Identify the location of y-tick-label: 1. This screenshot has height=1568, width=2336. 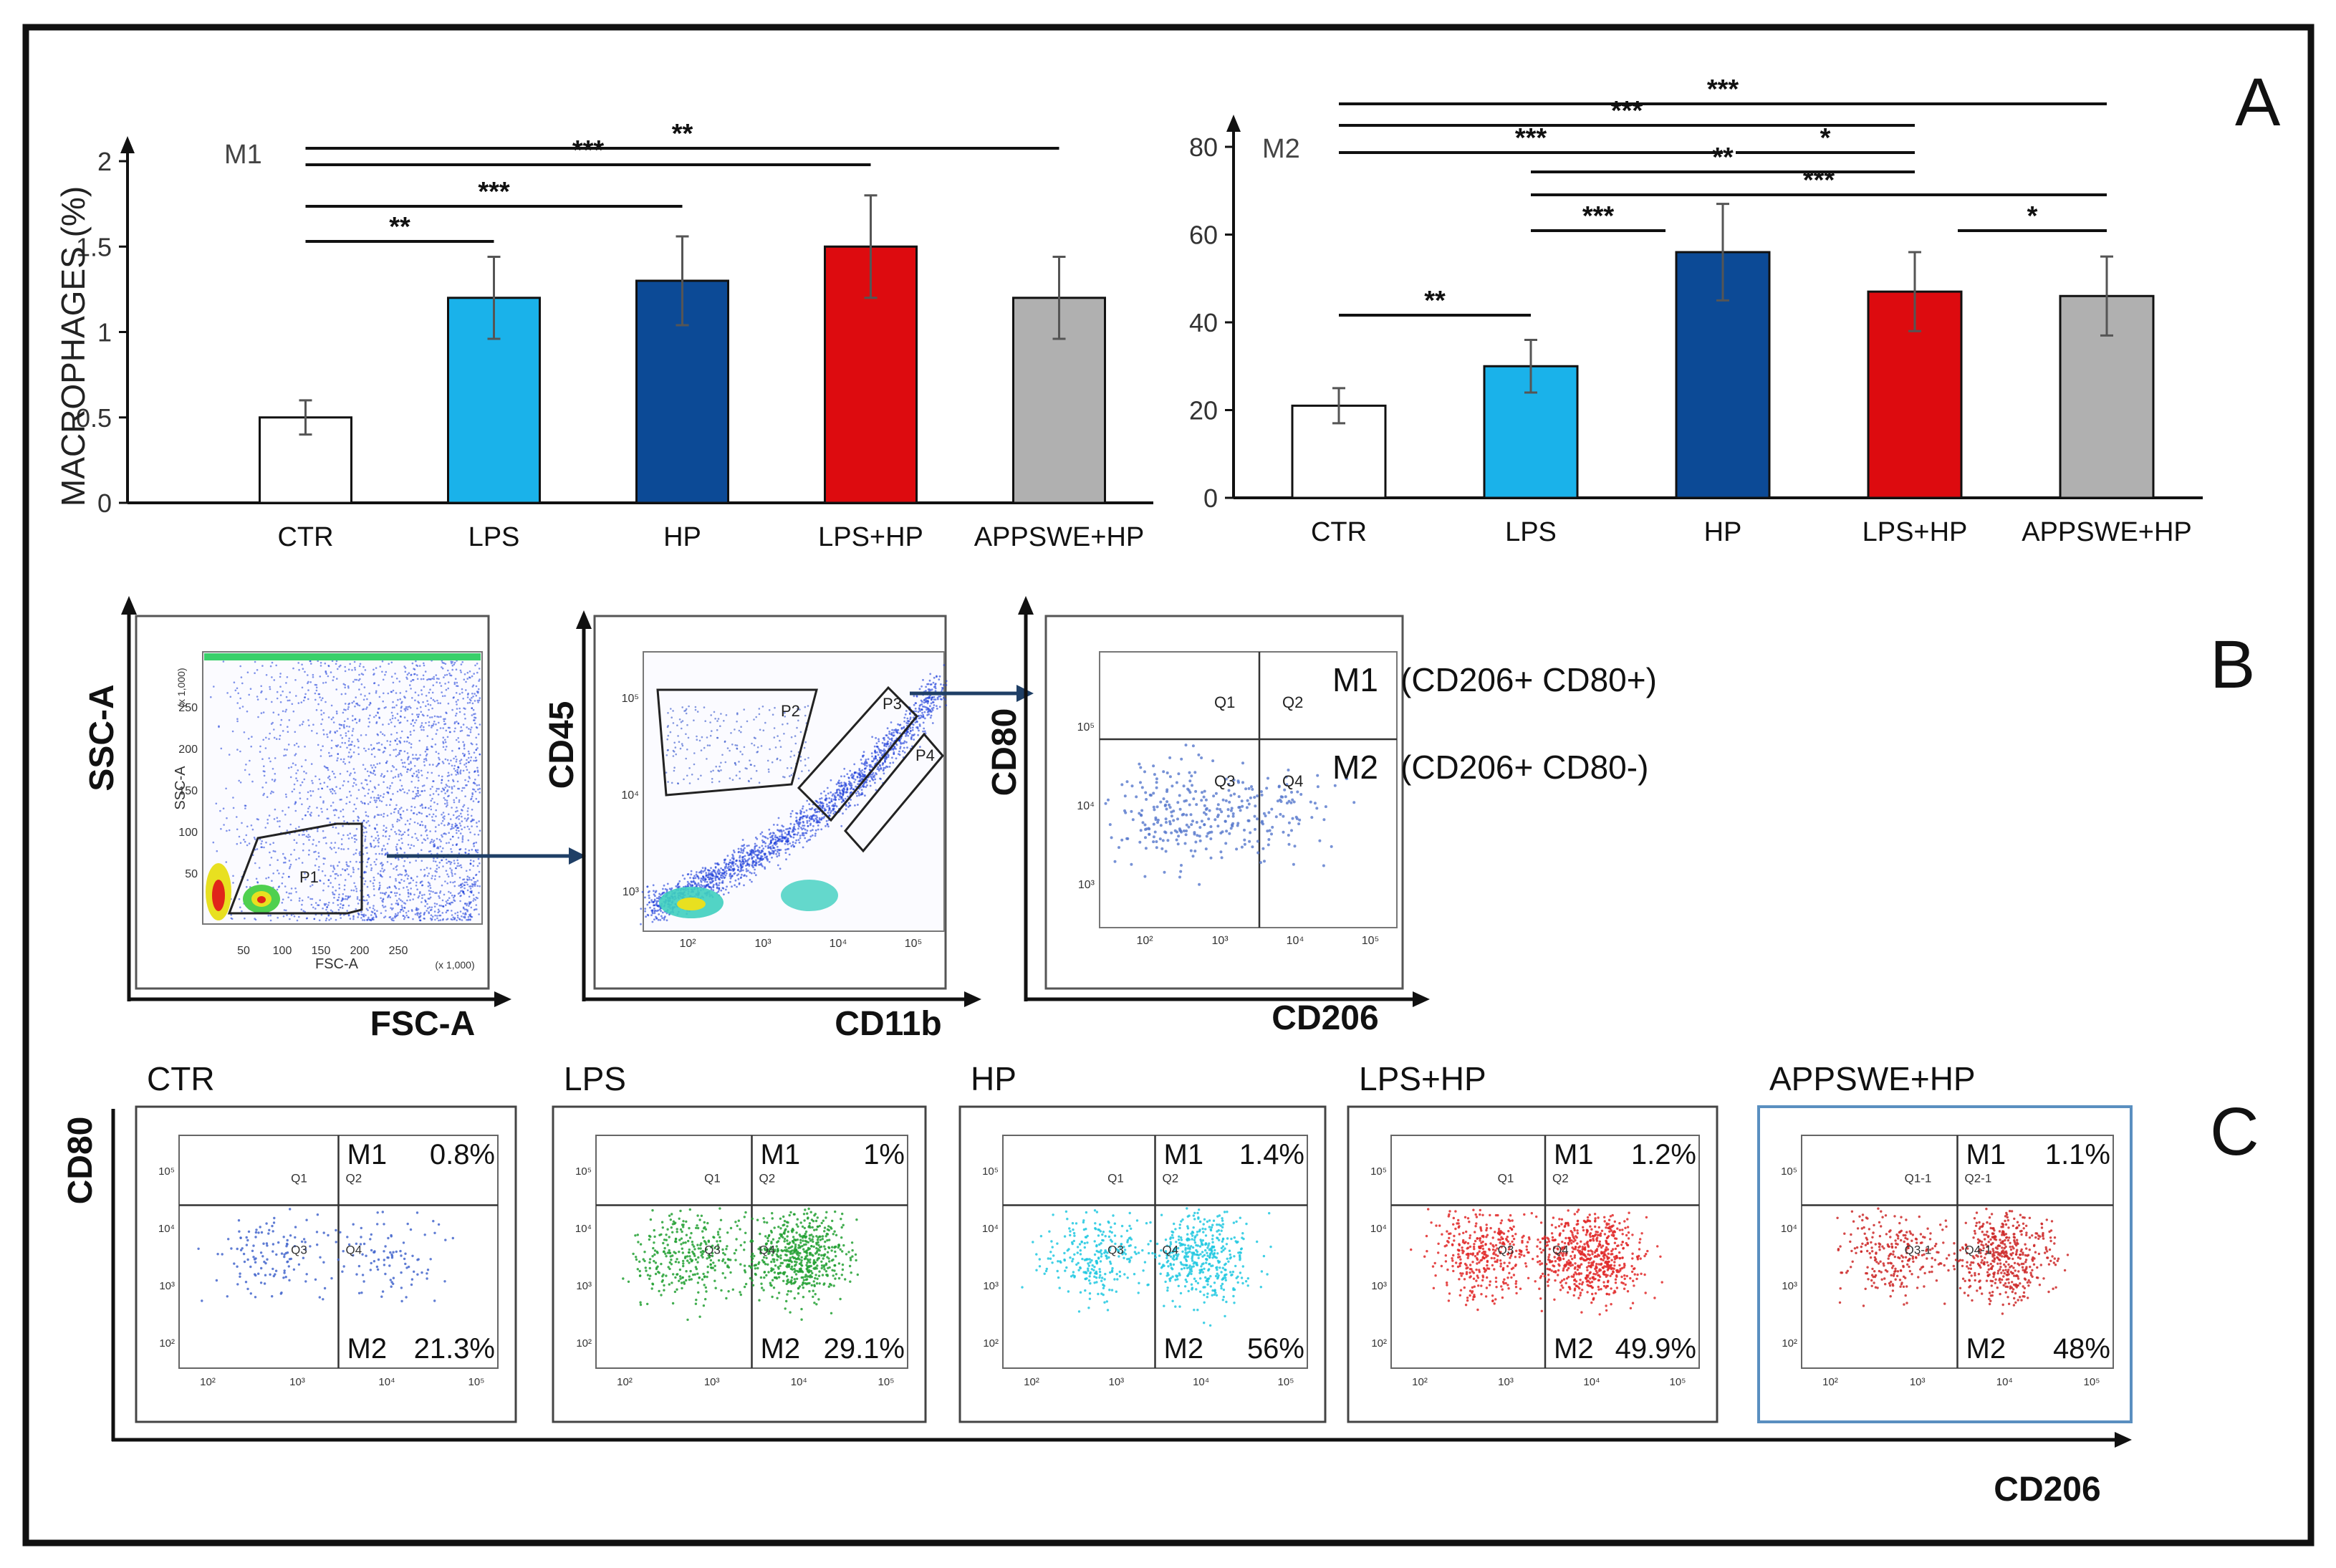
(105, 333).